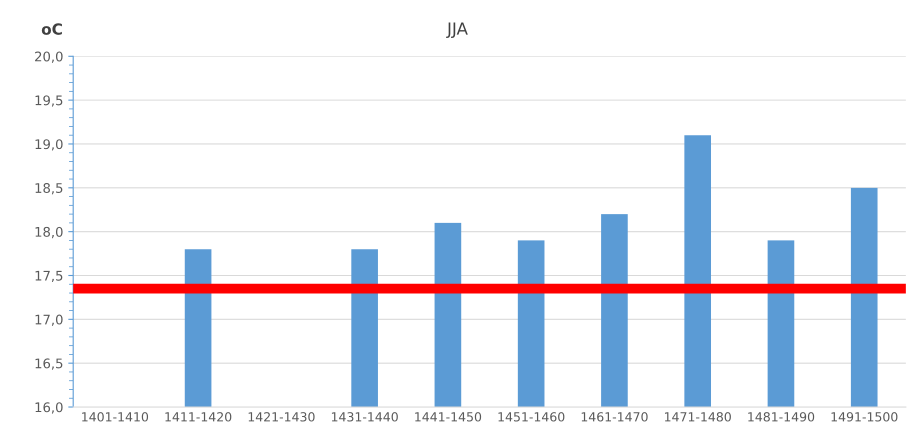 This screenshot has width=915, height=433. What do you see at coordinates (697, 417) in the screenshot?
I see `x-tick-label: 1471-1480` at bounding box center [697, 417].